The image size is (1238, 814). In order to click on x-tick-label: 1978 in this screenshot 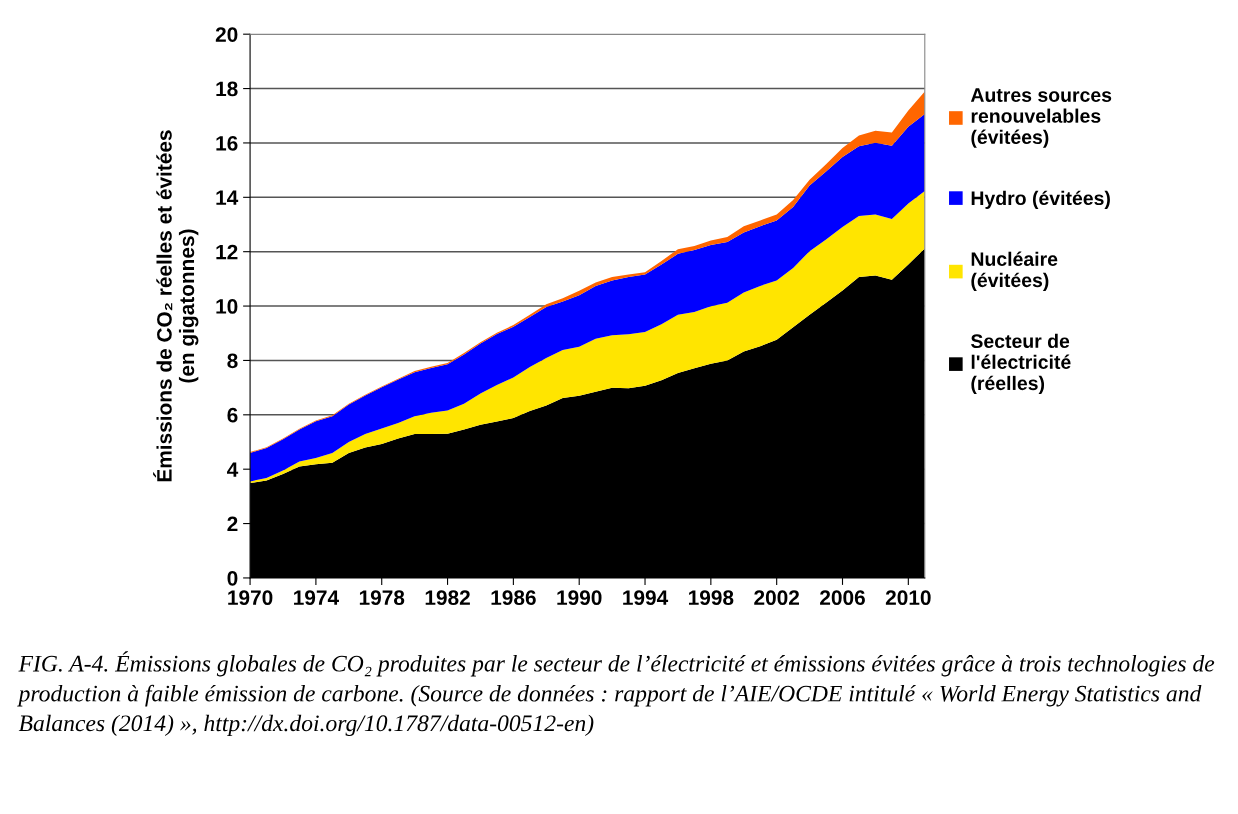, I will do `click(382, 598)`.